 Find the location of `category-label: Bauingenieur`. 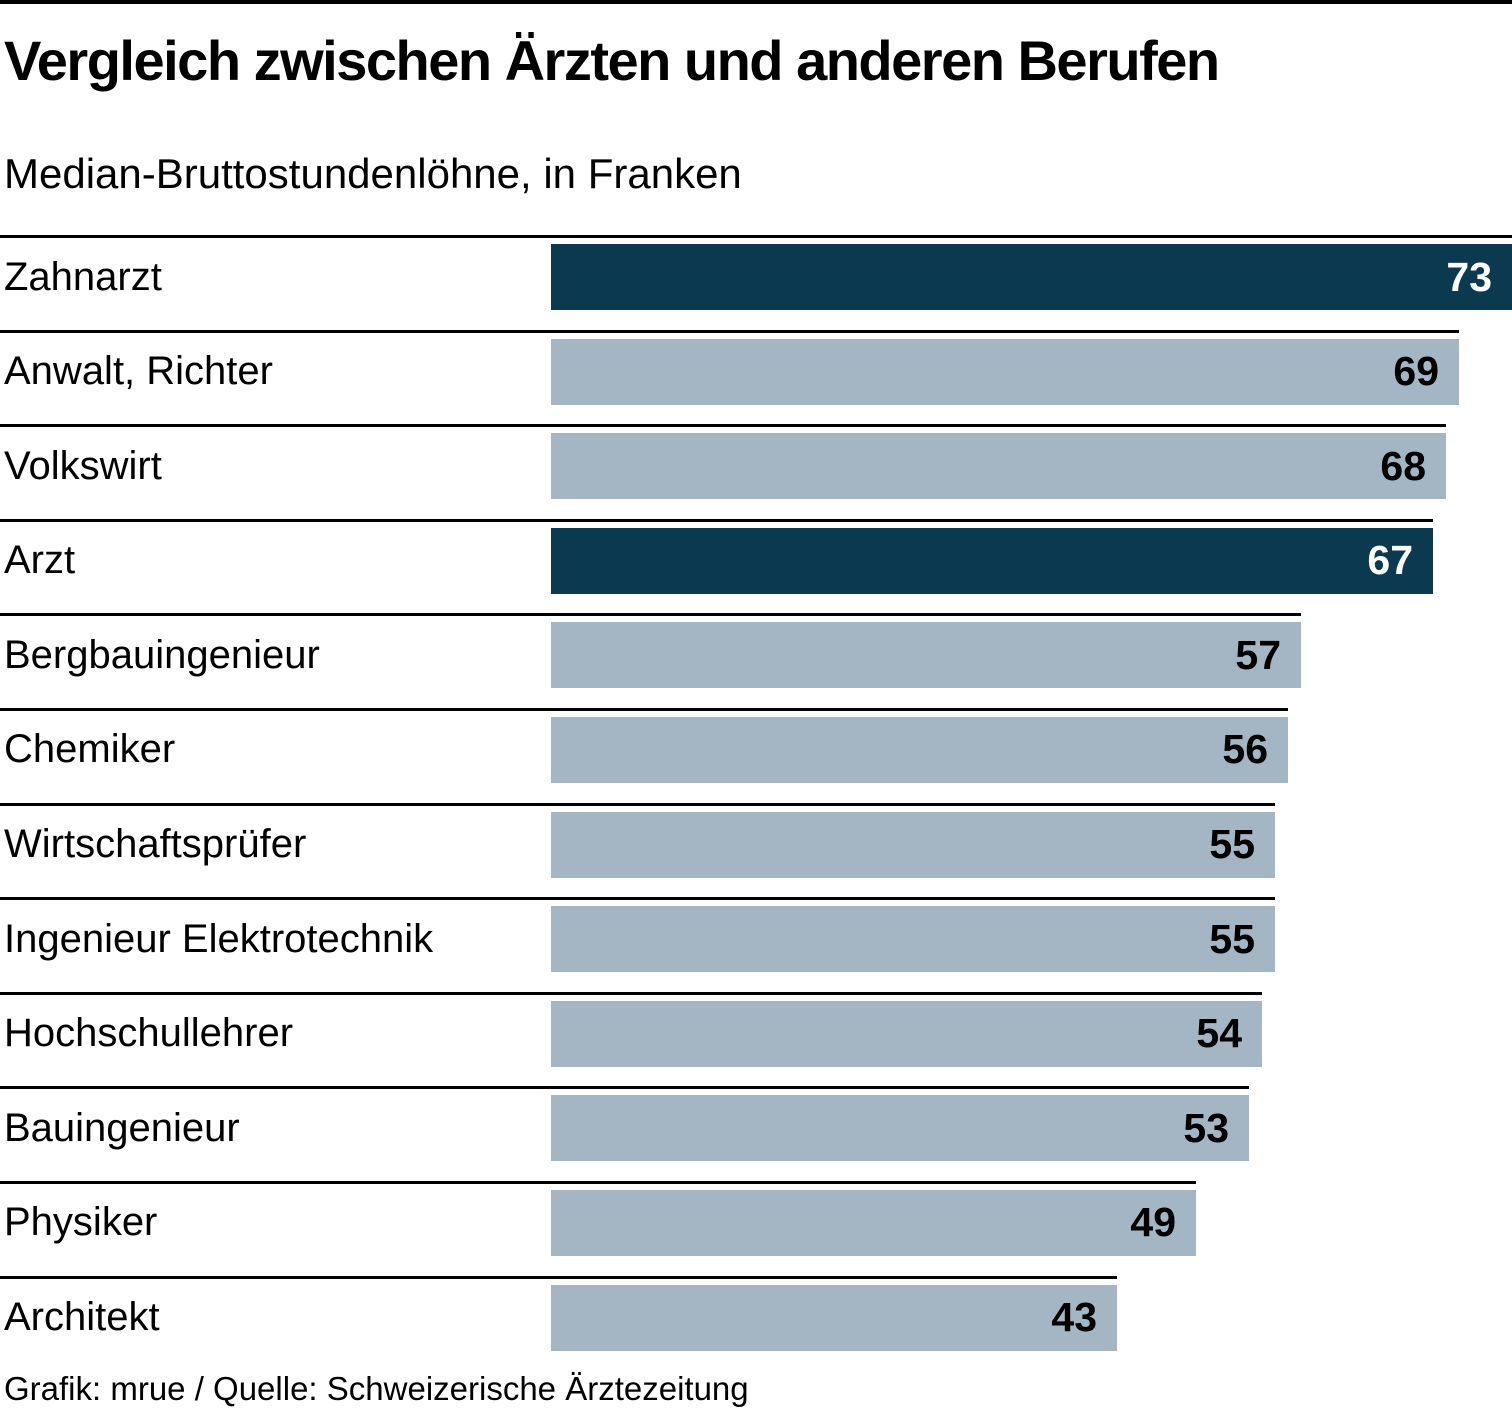

category-label: Bauingenieur is located at coordinates (122, 1127).